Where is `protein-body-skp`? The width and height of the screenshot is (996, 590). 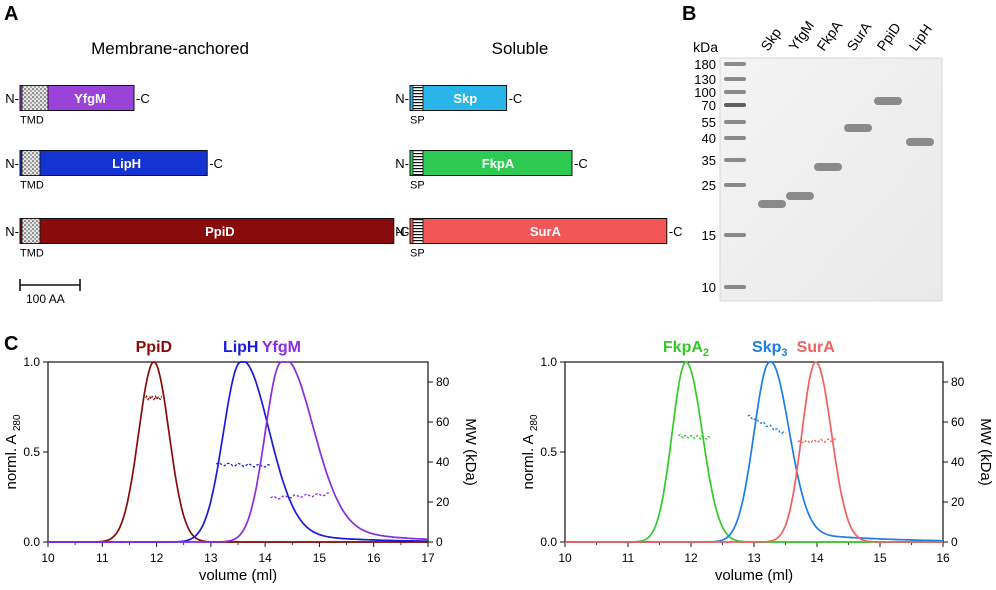 protein-body-skp is located at coordinates (458, 98).